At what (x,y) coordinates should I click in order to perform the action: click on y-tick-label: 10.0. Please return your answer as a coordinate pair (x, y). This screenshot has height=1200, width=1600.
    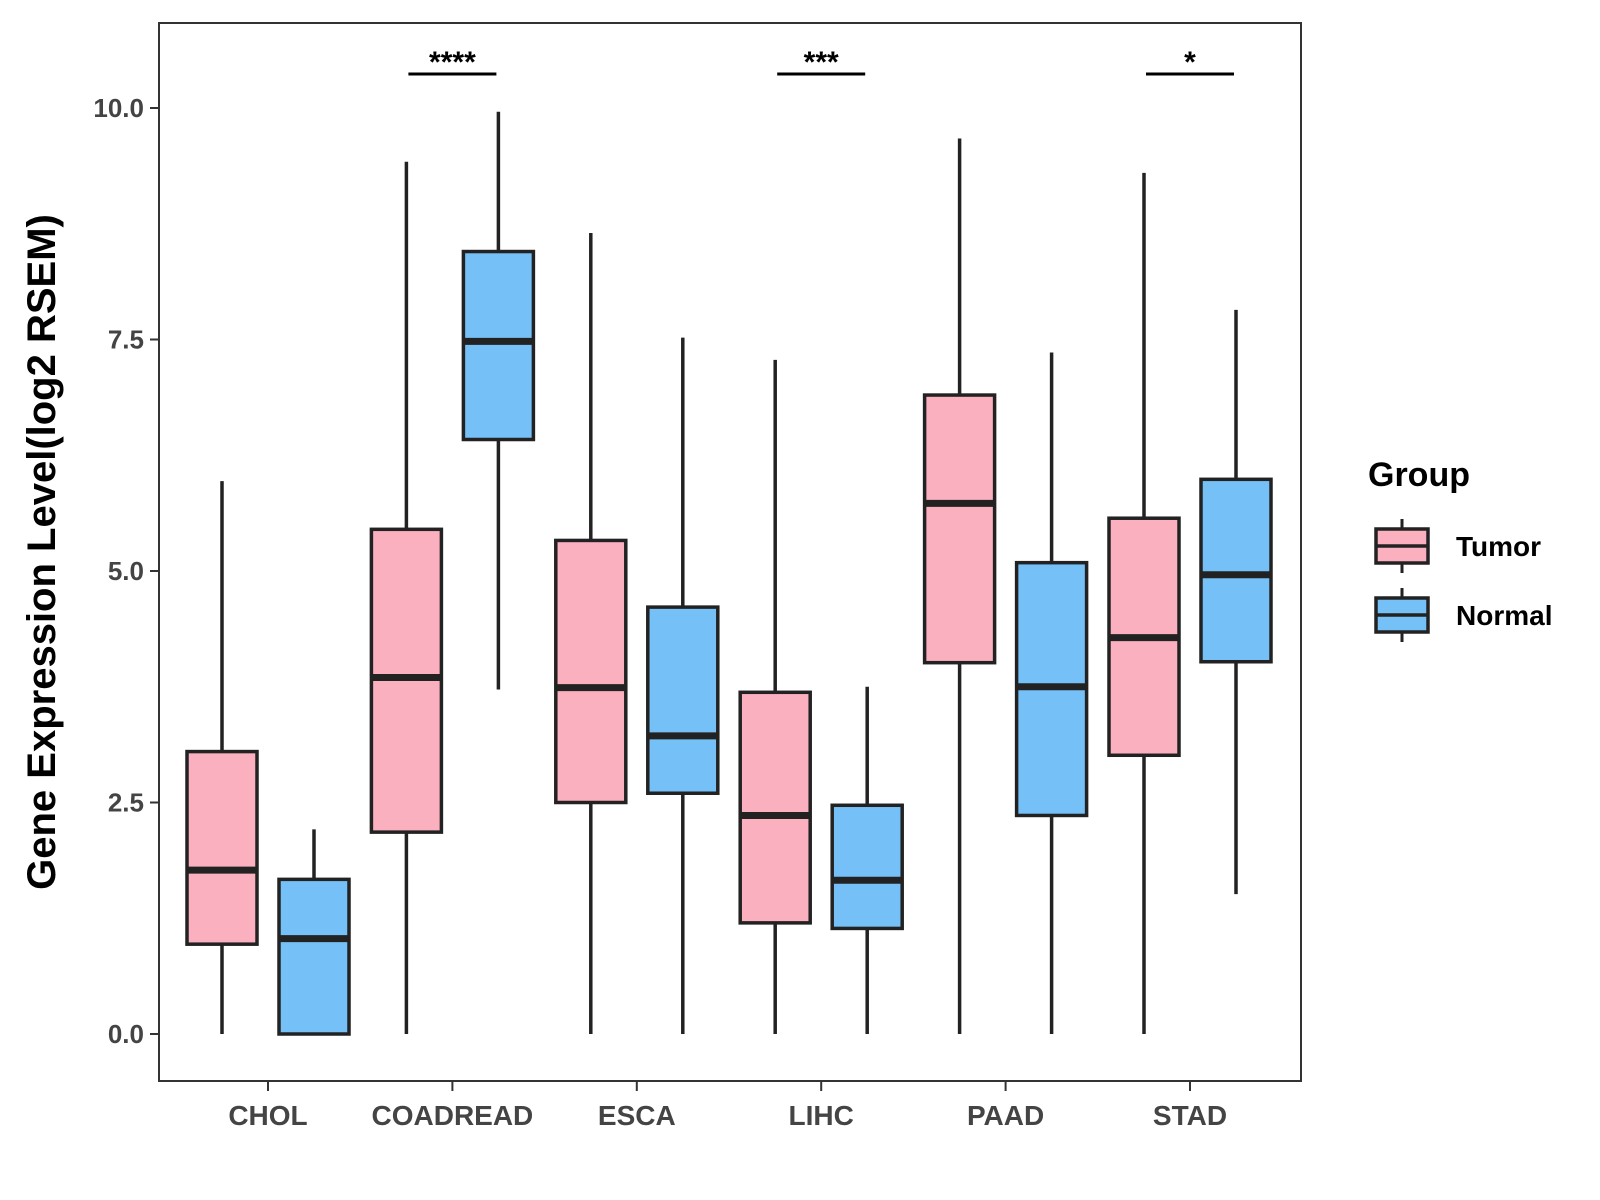
    Looking at the image, I should click on (118, 108).